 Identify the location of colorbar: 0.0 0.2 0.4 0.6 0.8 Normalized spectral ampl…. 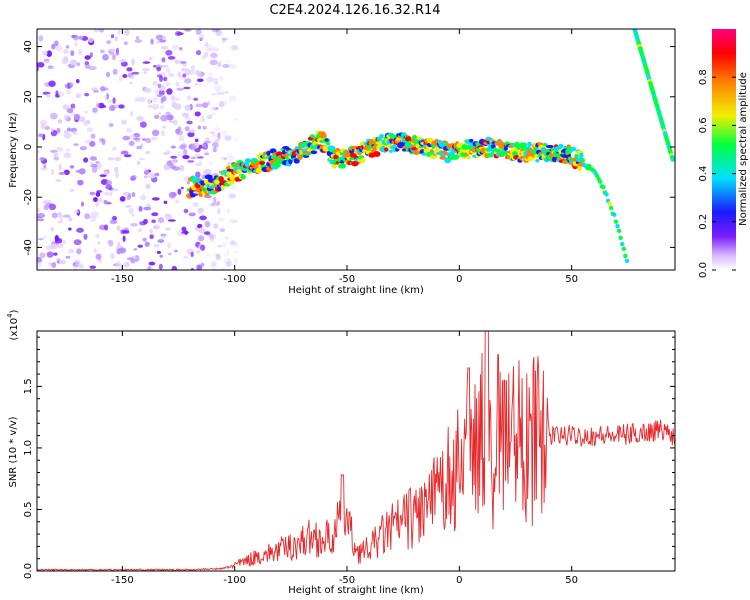
(723, 153).